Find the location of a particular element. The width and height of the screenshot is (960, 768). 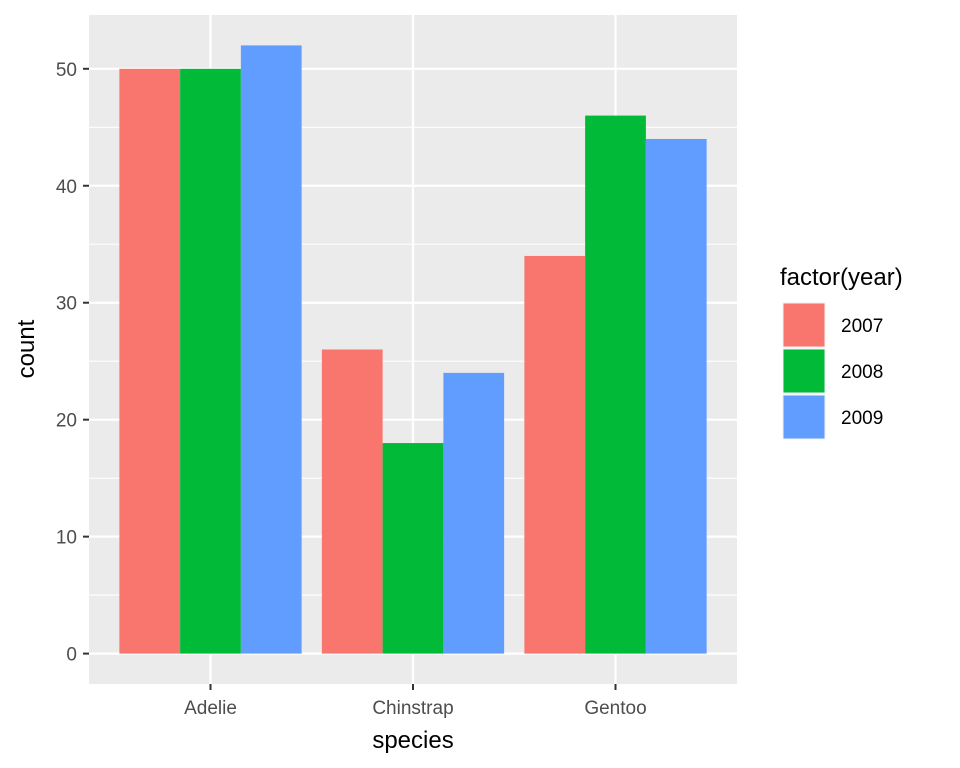

x-axis: Adelie Chinstrap Gentoo is located at coordinates (415, 701).